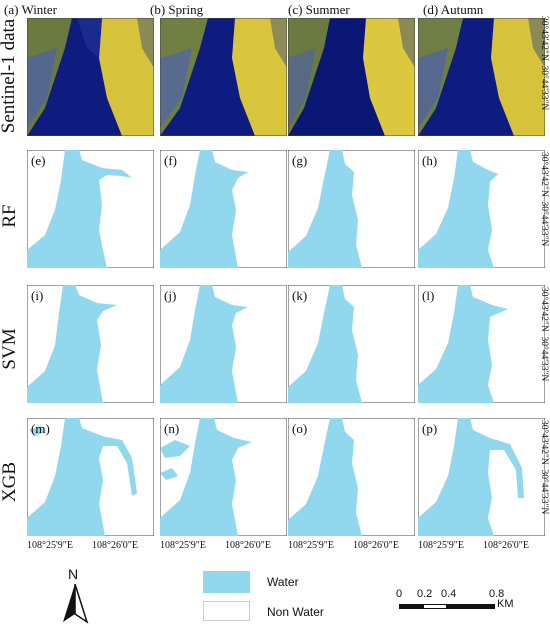 The height and width of the screenshot is (627, 550). Describe the element at coordinates (223, 477) in the screenshot. I see `xgb-panel-spring: (n)` at that location.